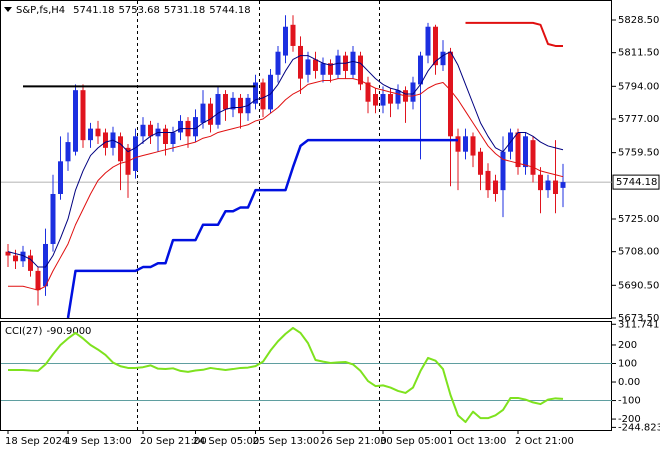 This screenshot has height=450, width=660. Describe the element at coordinates (139, 10) in the screenshot. I see `ohlc-high: 5753.68` at that location.